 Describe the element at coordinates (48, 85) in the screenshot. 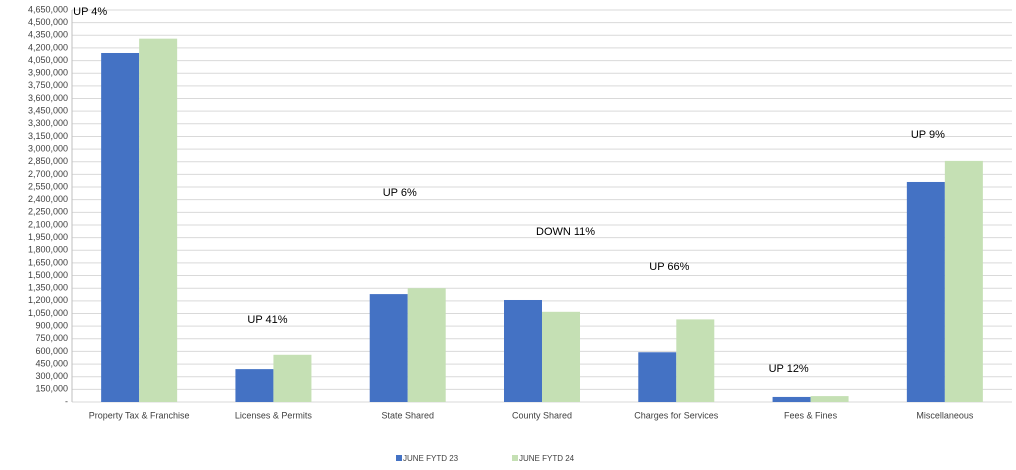

I see `y-tick-label: 3,750,000` at that location.